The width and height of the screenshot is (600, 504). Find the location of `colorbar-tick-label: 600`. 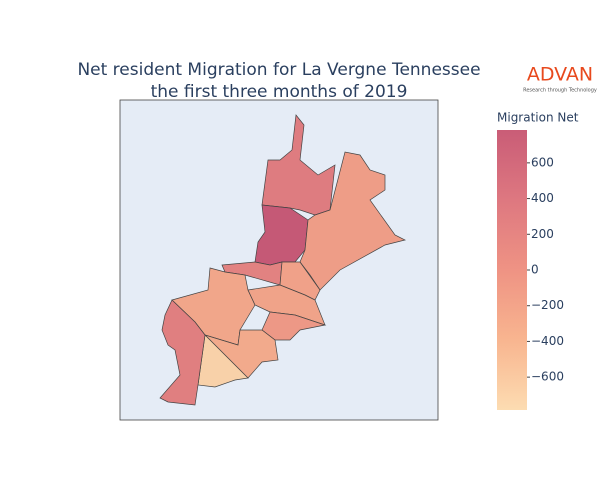

colorbar-tick-label: 600 is located at coordinates (542, 162).